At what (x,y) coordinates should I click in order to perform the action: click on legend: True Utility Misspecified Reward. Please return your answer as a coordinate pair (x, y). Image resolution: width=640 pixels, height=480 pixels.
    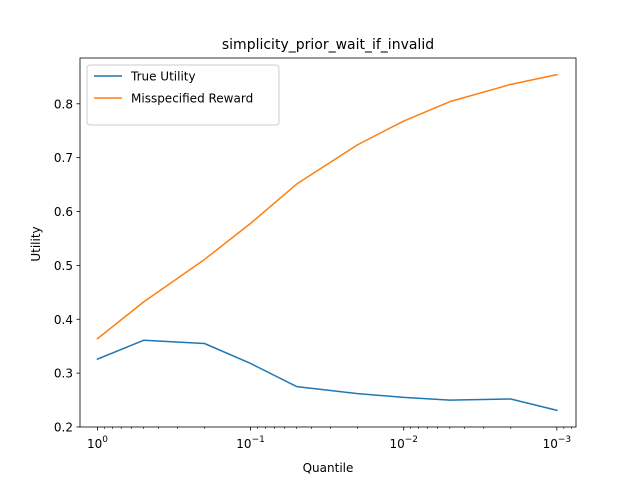
    Looking at the image, I should click on (183, 95).